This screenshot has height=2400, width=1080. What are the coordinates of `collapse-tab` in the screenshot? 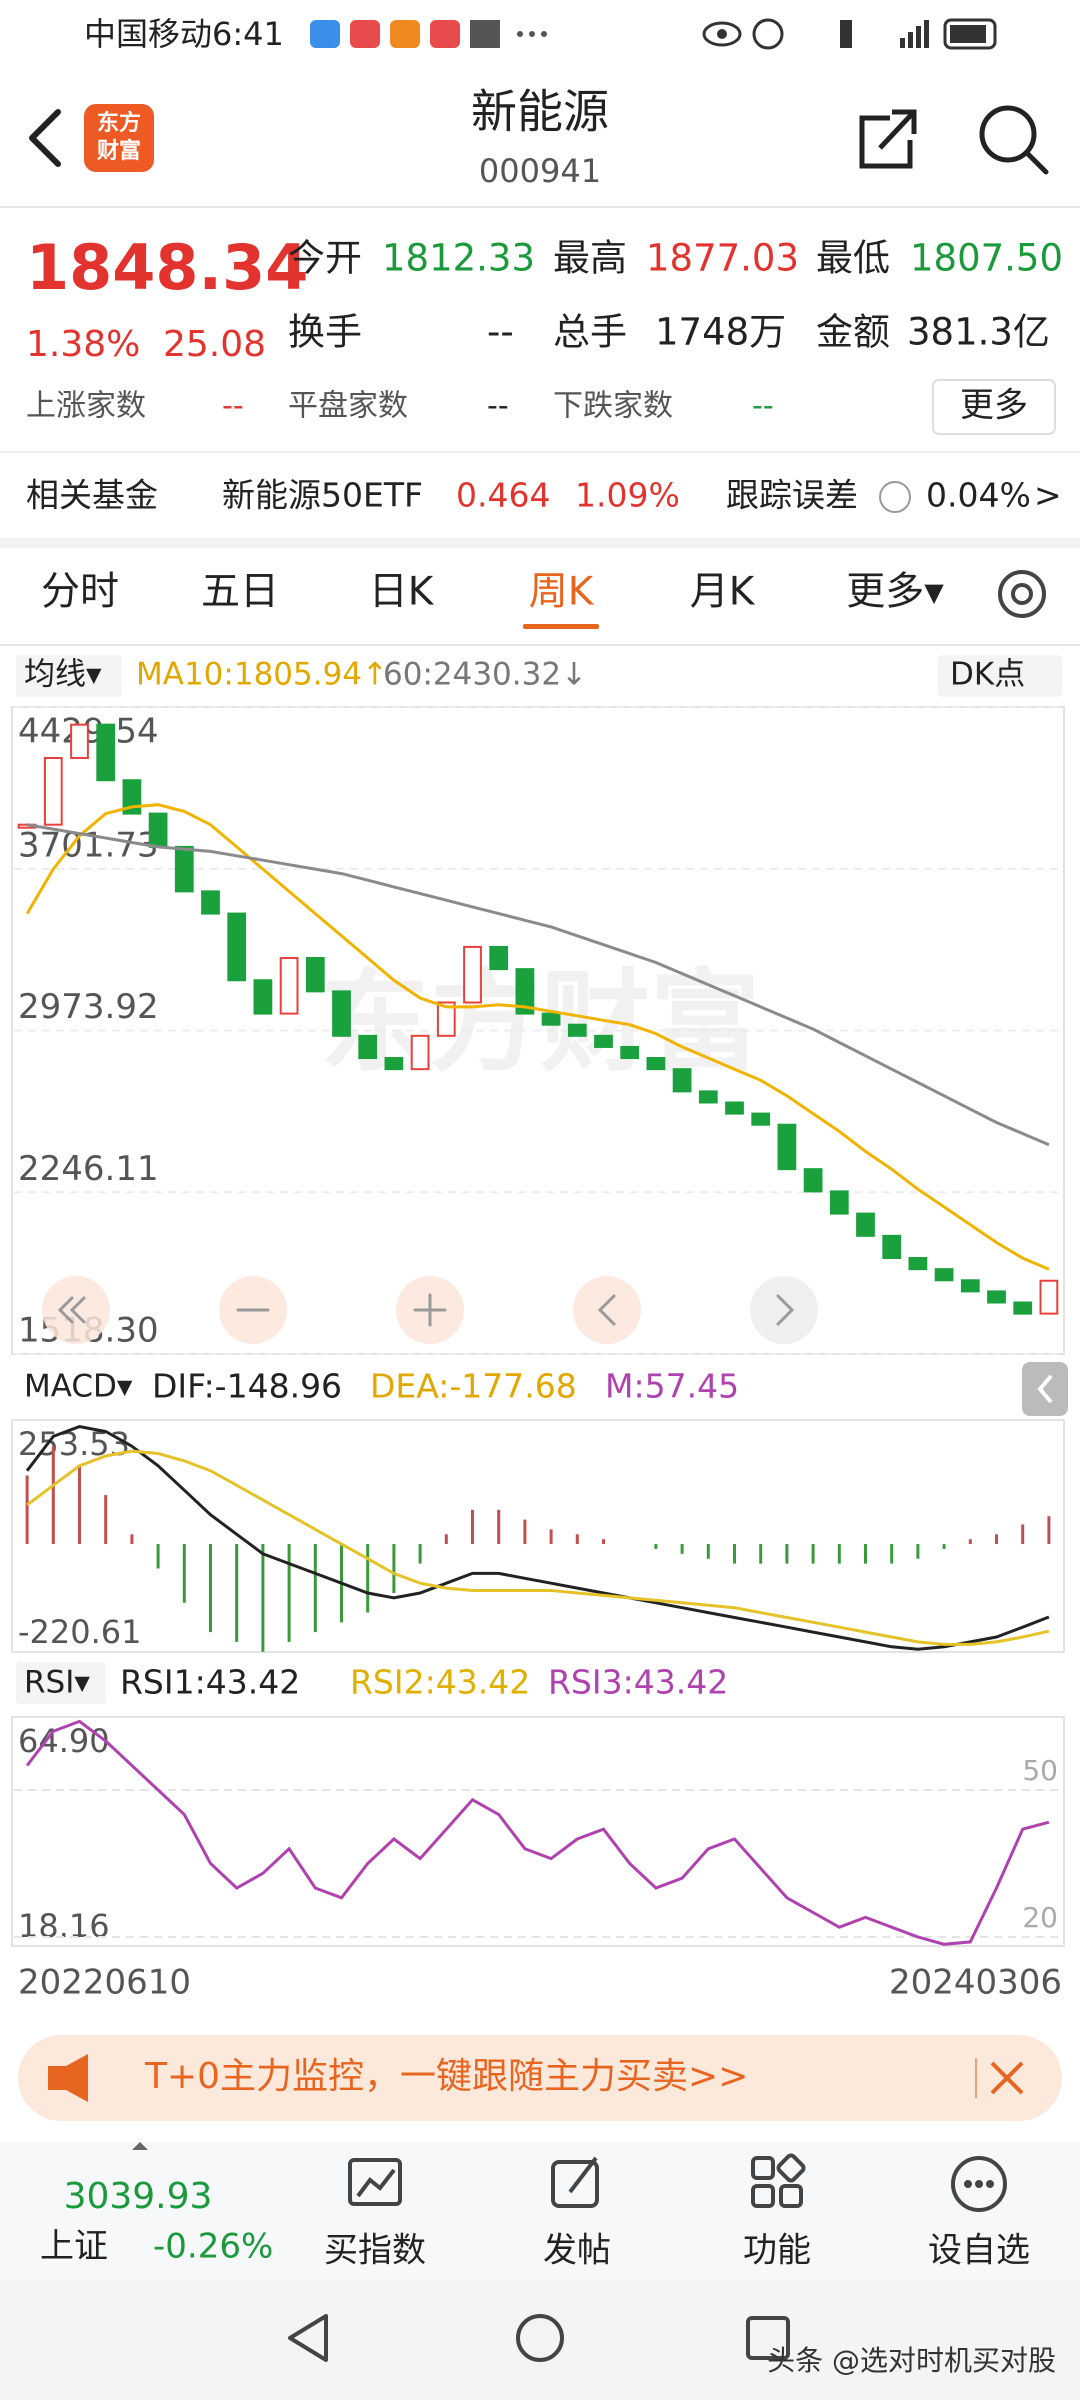 It's located at (1045, 1389).